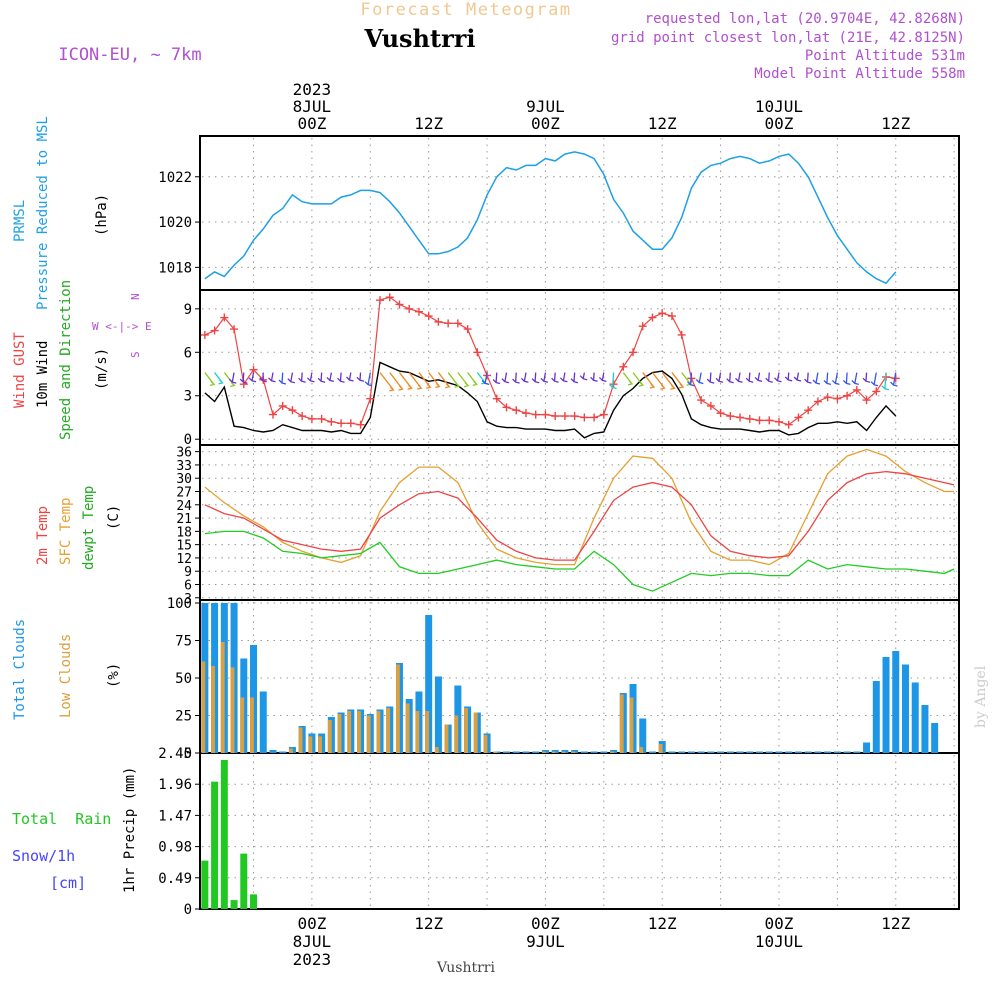 The image size is (1000, 1000). Describe the element at coordinates (175, 785) in the screenshot. I see `precip-tick-label: 1.96` at that location.